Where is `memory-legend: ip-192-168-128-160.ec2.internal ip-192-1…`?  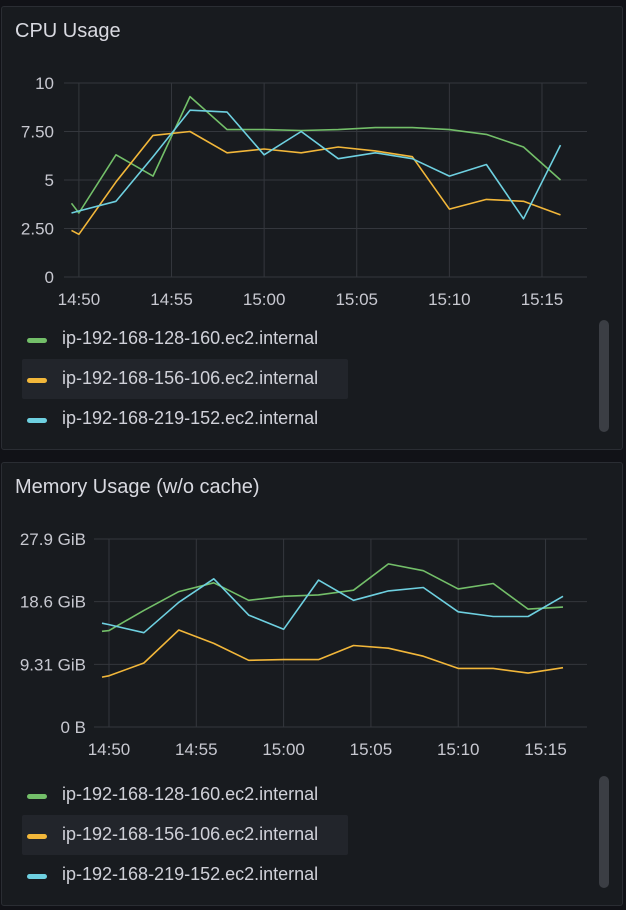
memory-legend: ip-192-168-128-160.ec2.internal ip-192-1… is located at coordinates (302, 835).